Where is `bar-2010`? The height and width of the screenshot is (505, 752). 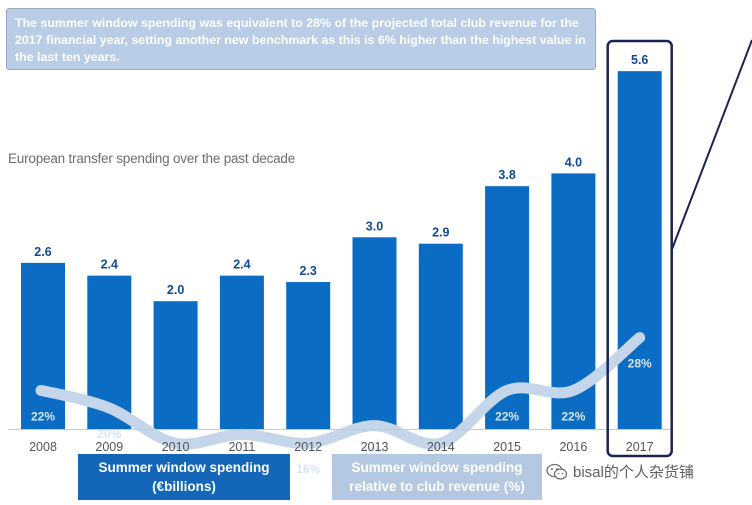 bar-2010 is located at coordinates (175, 365).